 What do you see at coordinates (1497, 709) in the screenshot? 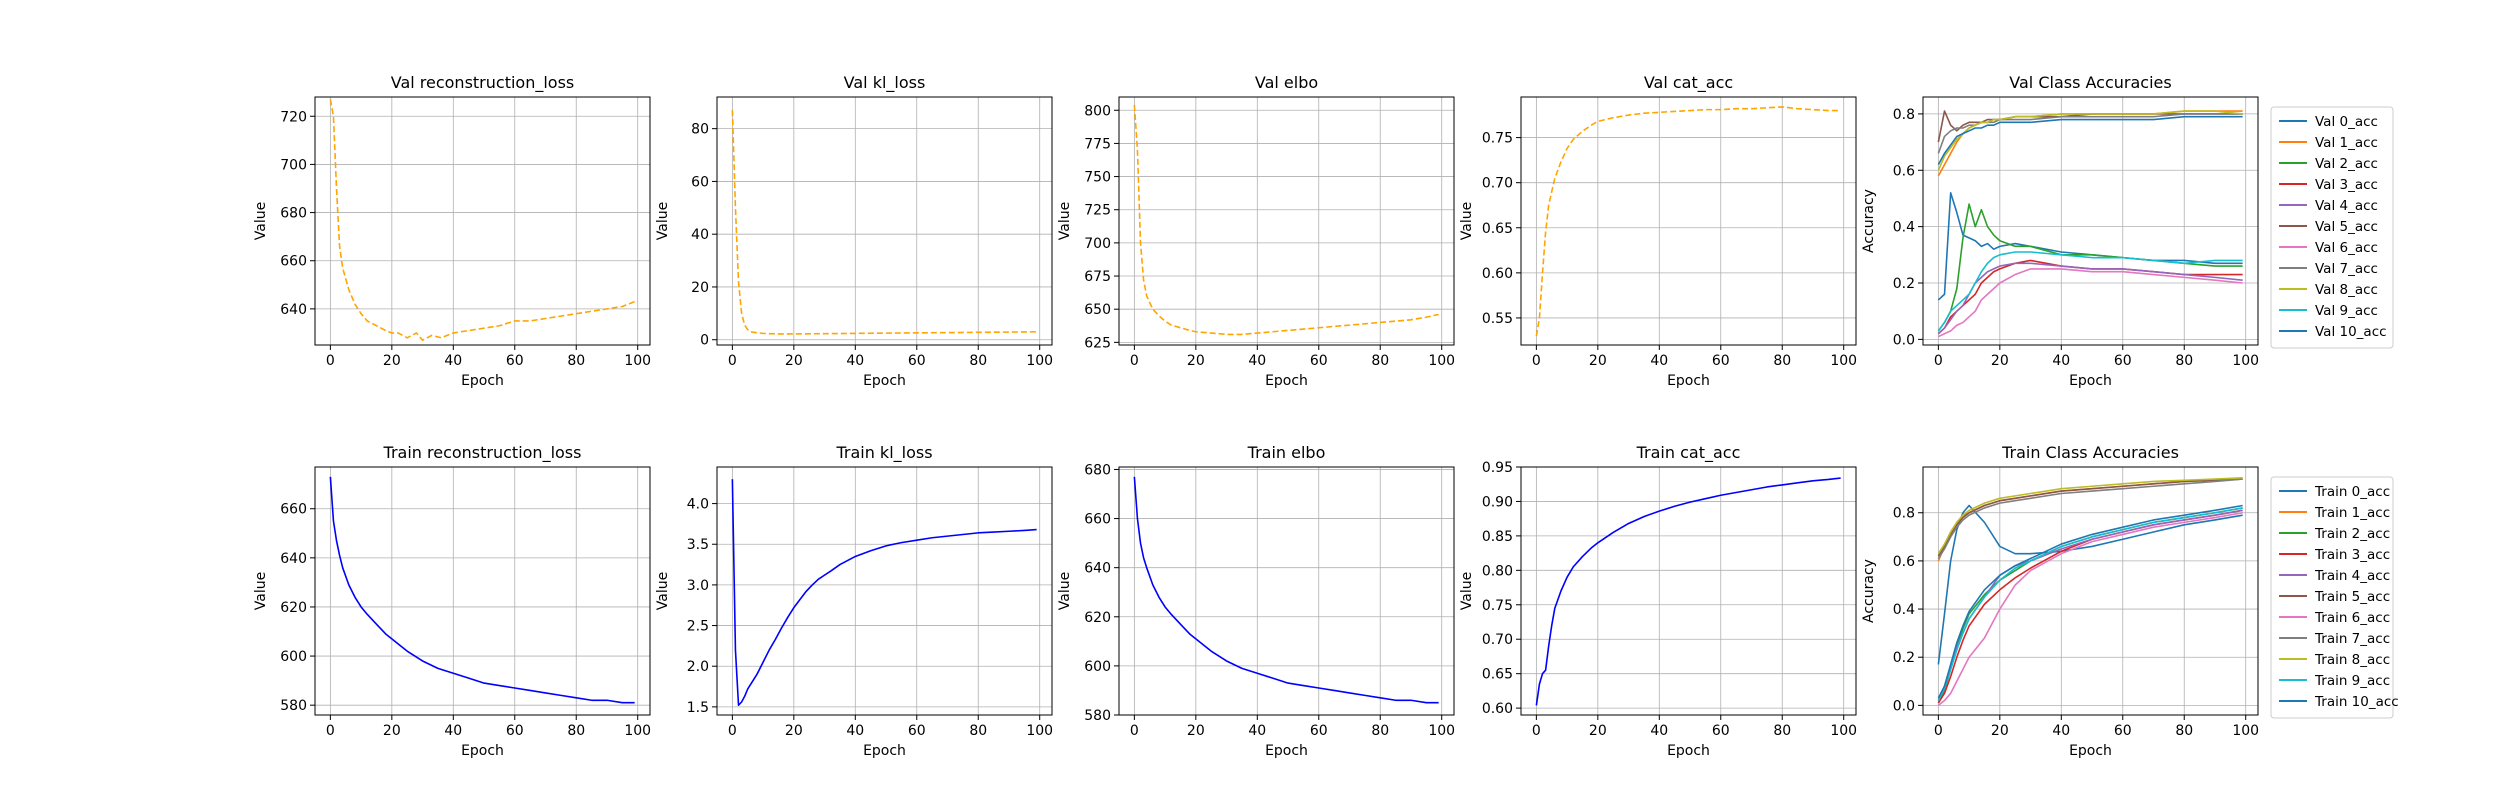
I see `y-tick-label: 0.60` at bounding box center [1497, 709].